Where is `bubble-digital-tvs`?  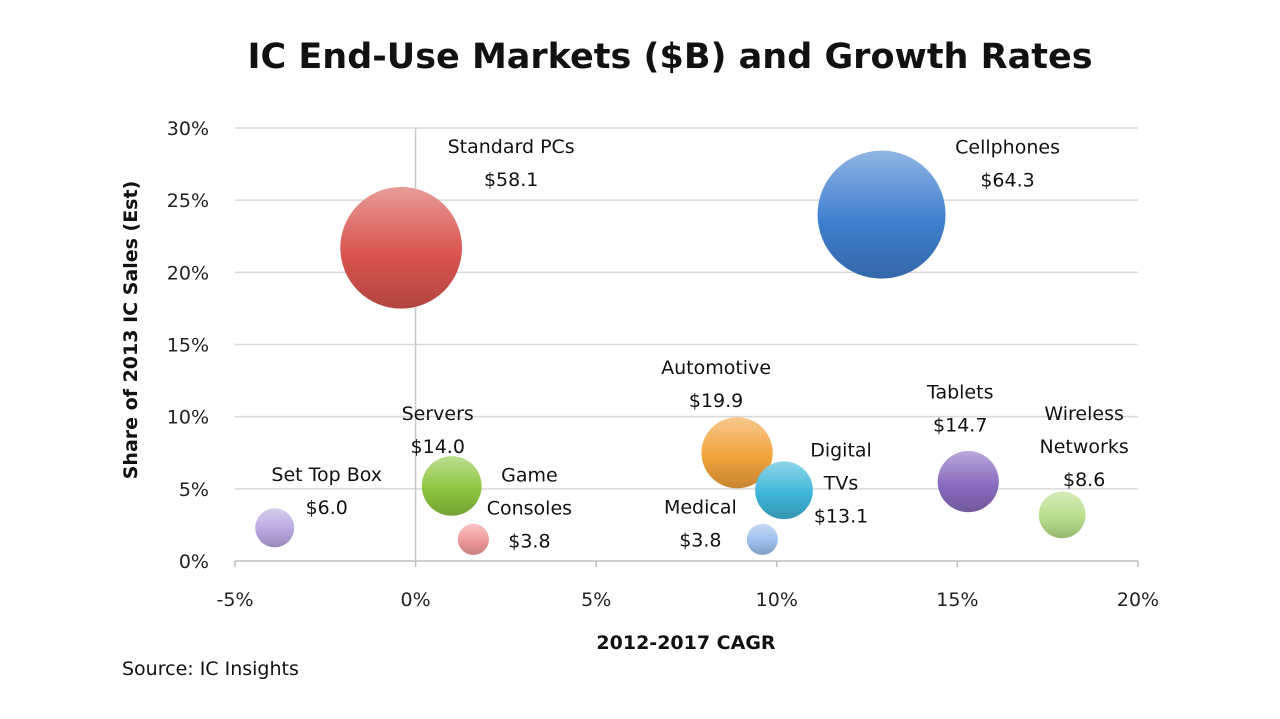 bubble-digital-tvs is located at coordinates (784, 490).